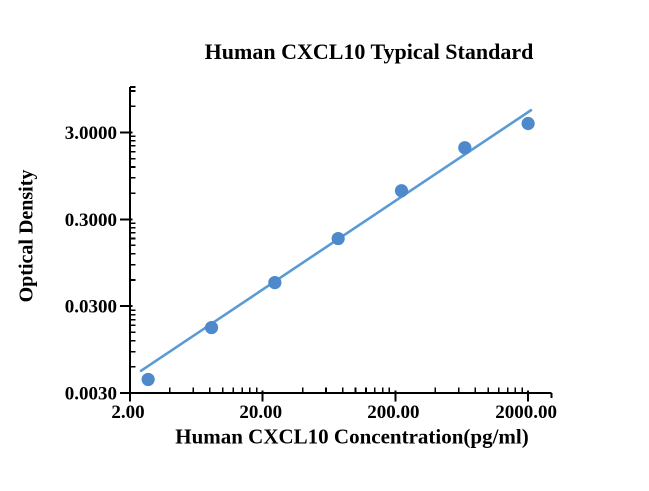  Describe the element at coordinates (127, 412) in the screenshot. I see `x-tick-label: 2.00` at that location.